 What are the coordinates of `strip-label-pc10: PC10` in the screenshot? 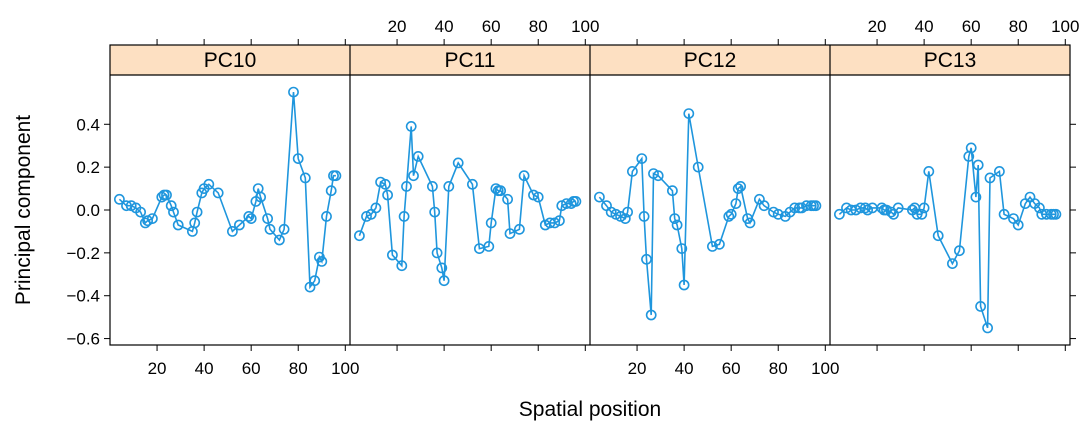 It's located at (230, 60).